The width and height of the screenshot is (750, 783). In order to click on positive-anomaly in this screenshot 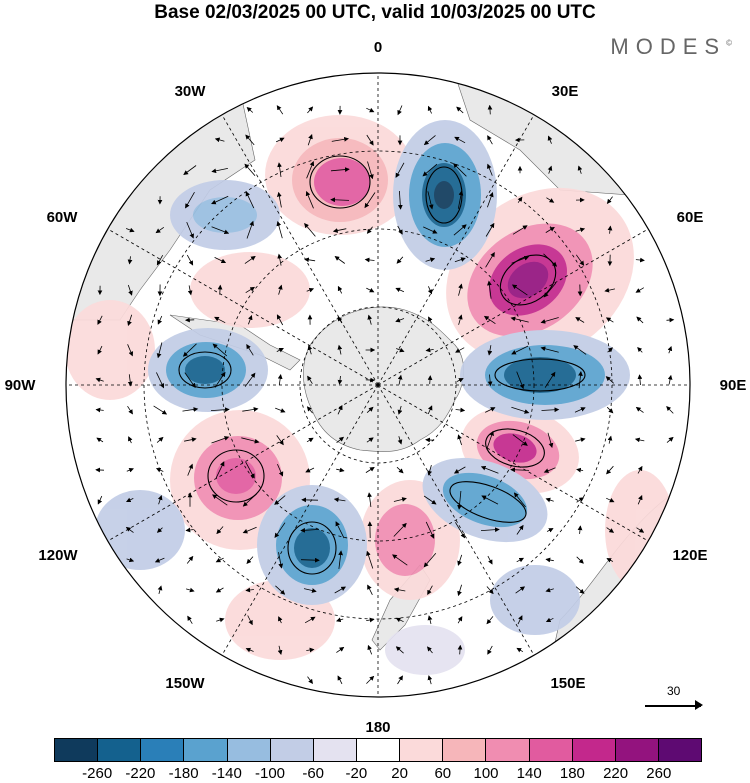, I will do `click(110, 350)`.